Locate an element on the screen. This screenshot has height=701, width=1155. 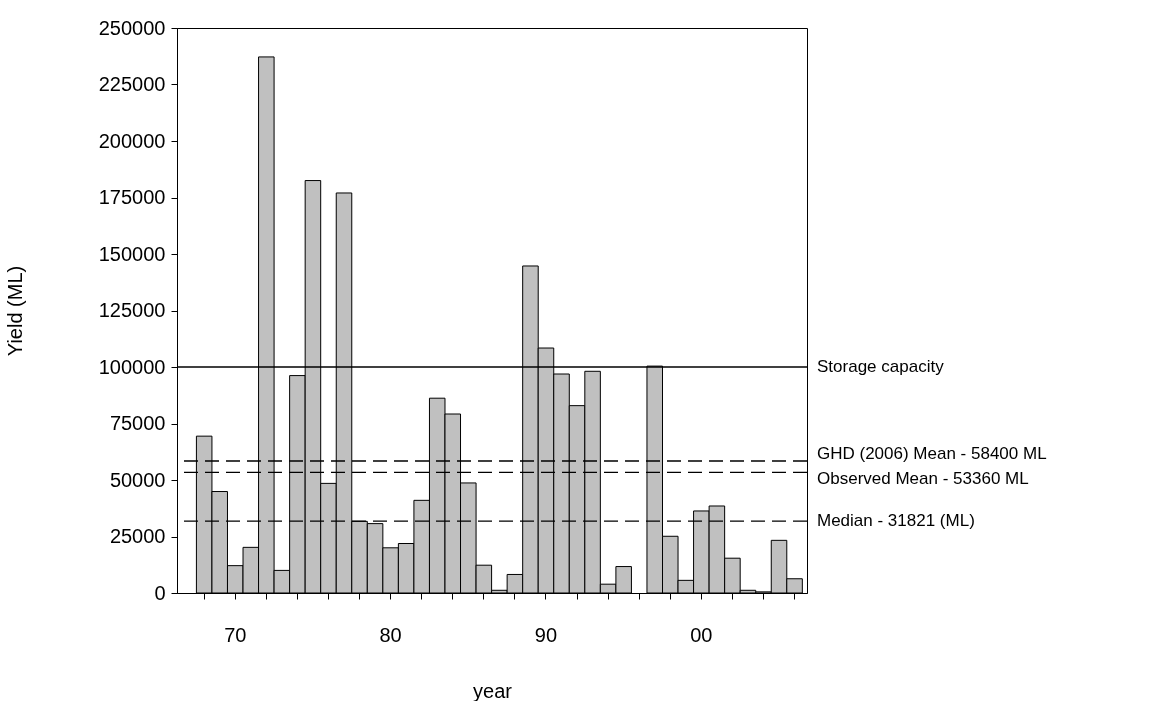
y-tick-label: 0 is located at coordinates (160, 592).